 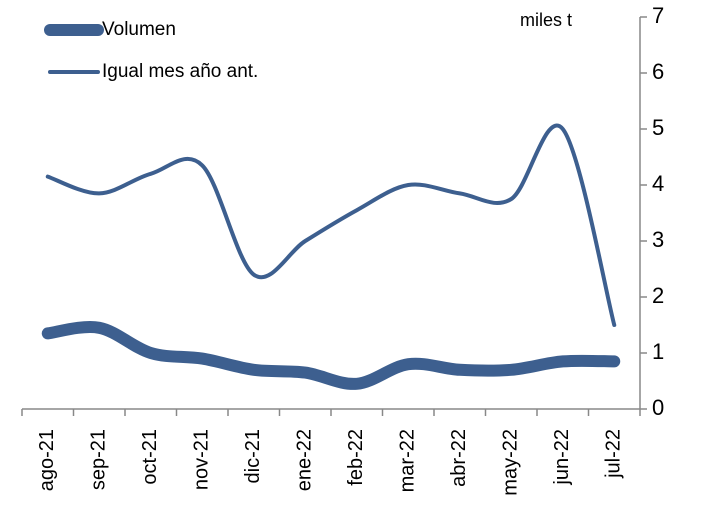 I want to click on x-tick-label: ene-22, so click(x=305, y=460).